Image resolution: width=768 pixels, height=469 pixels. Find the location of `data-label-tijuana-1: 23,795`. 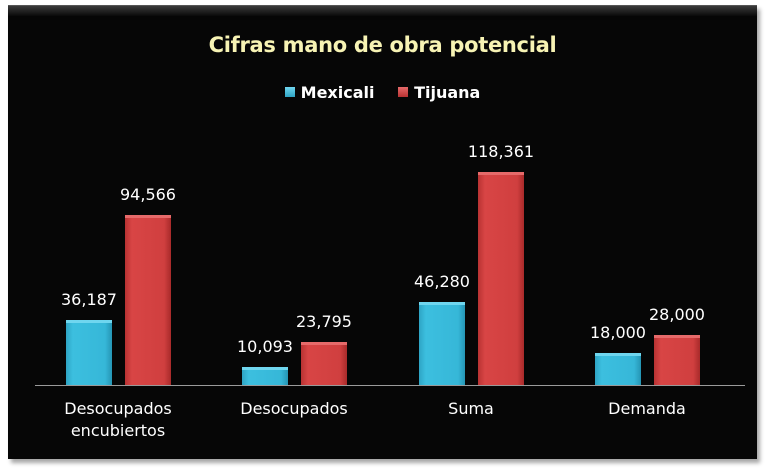

data-label-tijuana-1: 23,795 is located at coordinates (324, 321).